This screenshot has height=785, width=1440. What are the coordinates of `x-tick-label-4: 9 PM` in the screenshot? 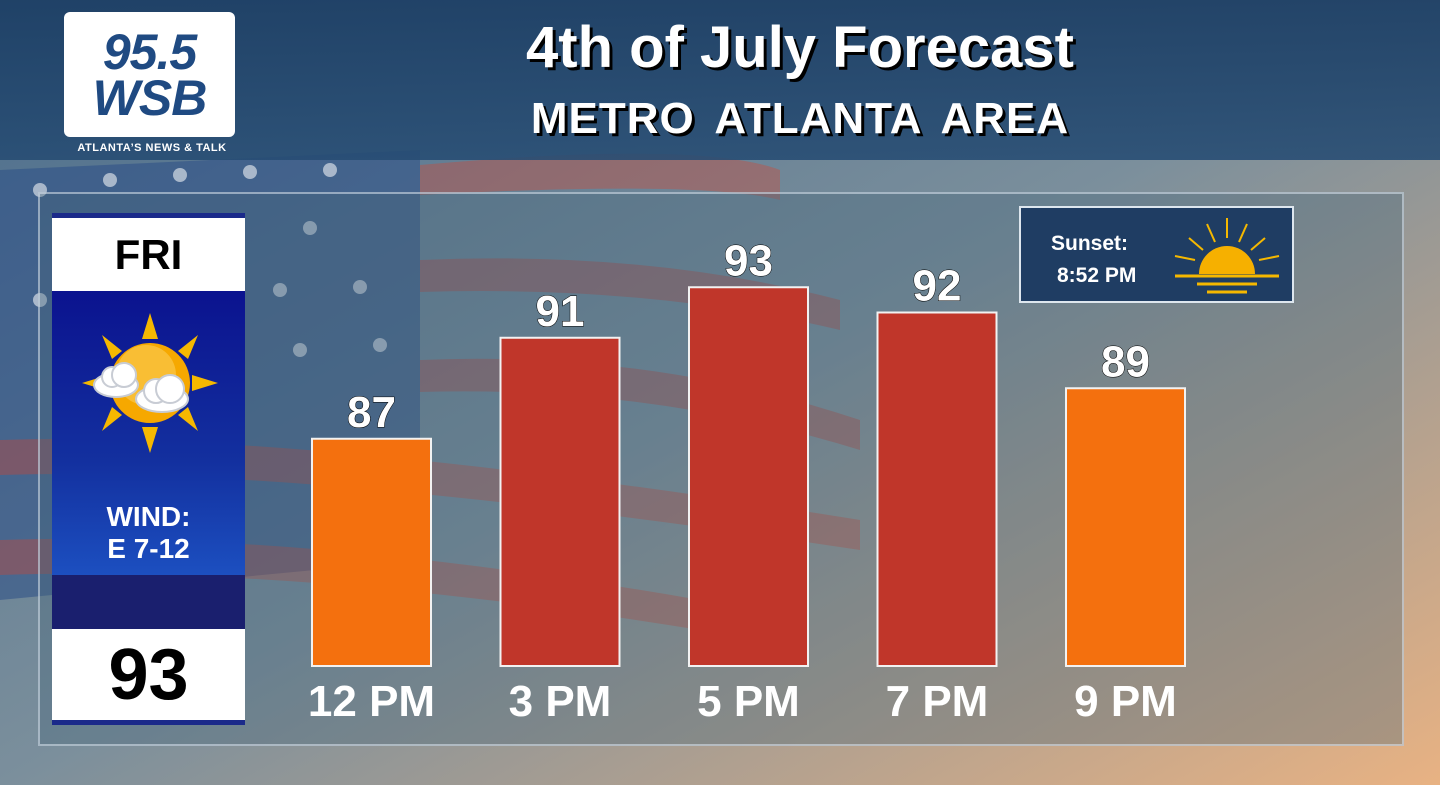 It's located at (1125, 701).